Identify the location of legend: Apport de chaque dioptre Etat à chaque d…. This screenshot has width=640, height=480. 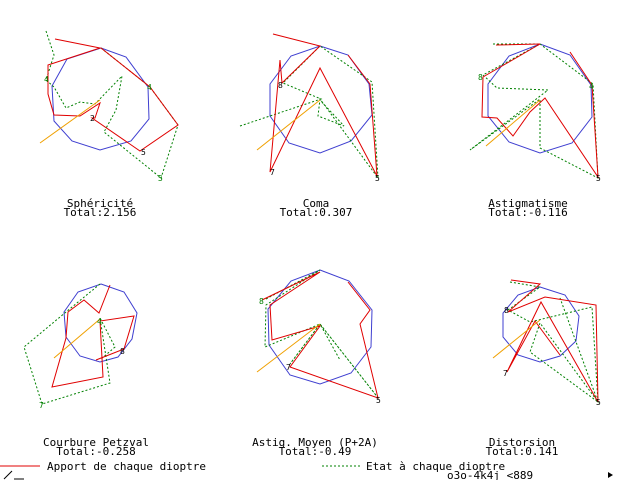
(306, 470).